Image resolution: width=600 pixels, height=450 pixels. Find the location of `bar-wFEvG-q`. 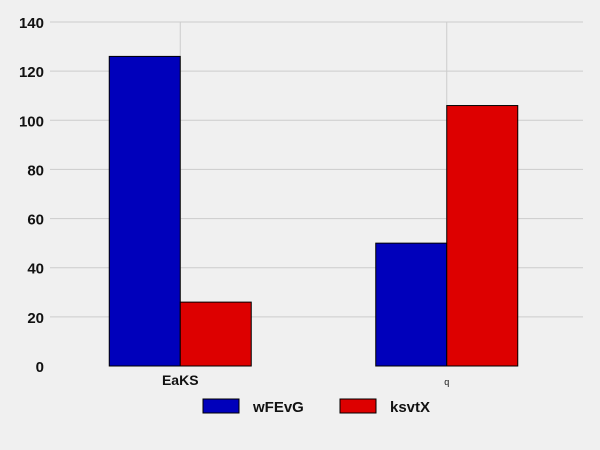

bar-wFEvG-q is located at coordinates (411, 304).